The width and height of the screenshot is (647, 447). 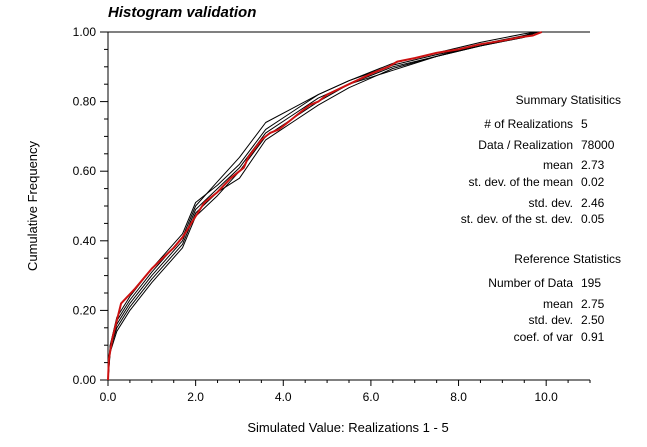 What do you see at coordinates (584, 124) in the screenshot?
I see `summary-stat-value: 5` at bounding box center [584, 124].